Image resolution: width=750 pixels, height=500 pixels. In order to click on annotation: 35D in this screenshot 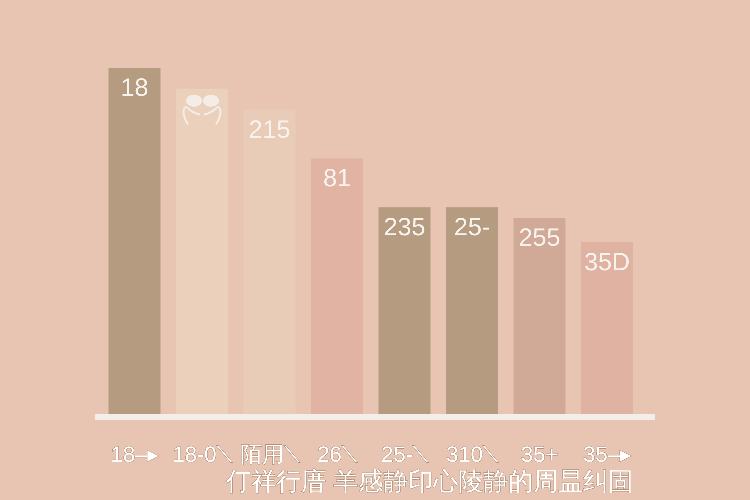, I will do `click(607, 262)`.